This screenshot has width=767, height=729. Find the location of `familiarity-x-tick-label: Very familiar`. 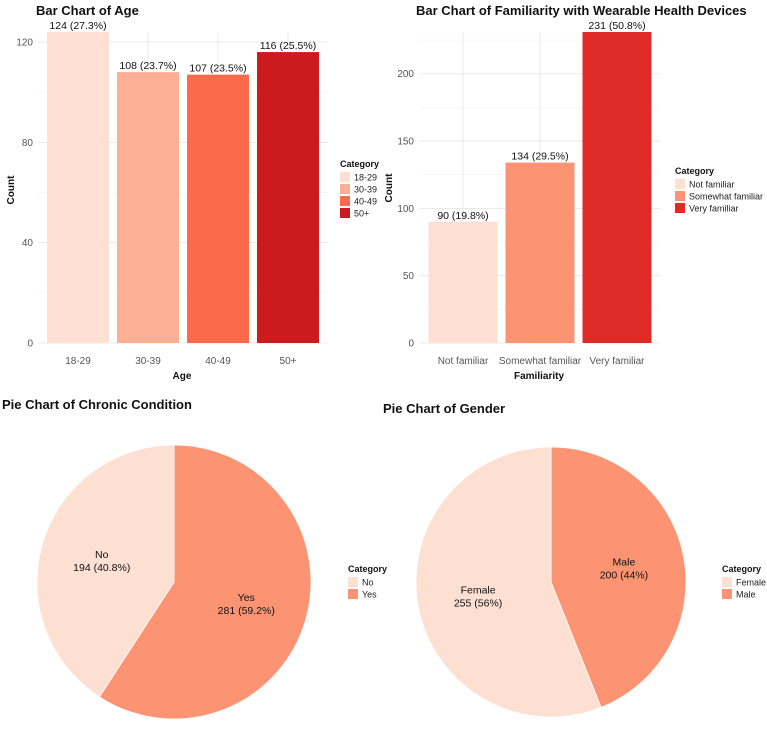

familiarity-x-tick-label: Very familiar is located at coordinates (617, 361).